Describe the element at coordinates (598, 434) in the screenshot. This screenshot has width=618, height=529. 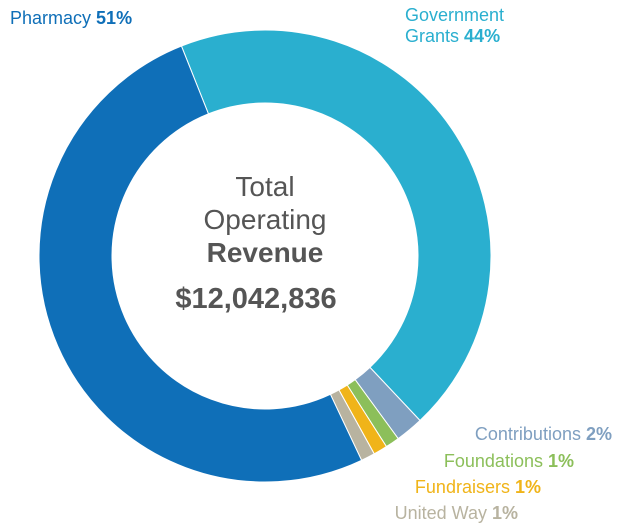
I see `value-label: 2%` at that location.